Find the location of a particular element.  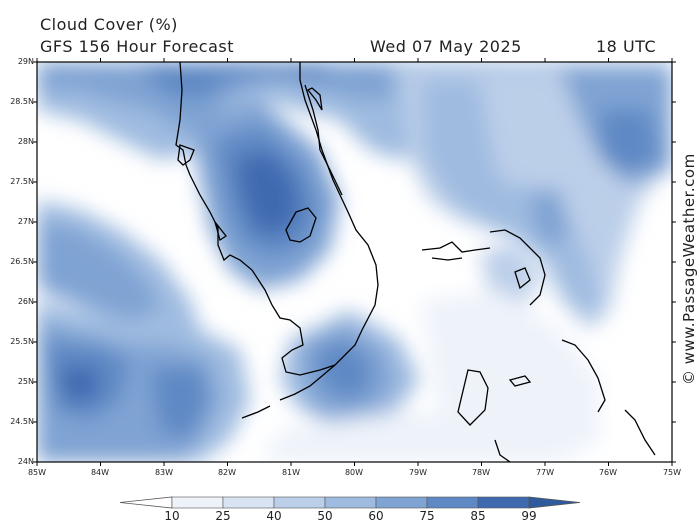

lon-label-79w: 79W is located at coordinates (418, 472).